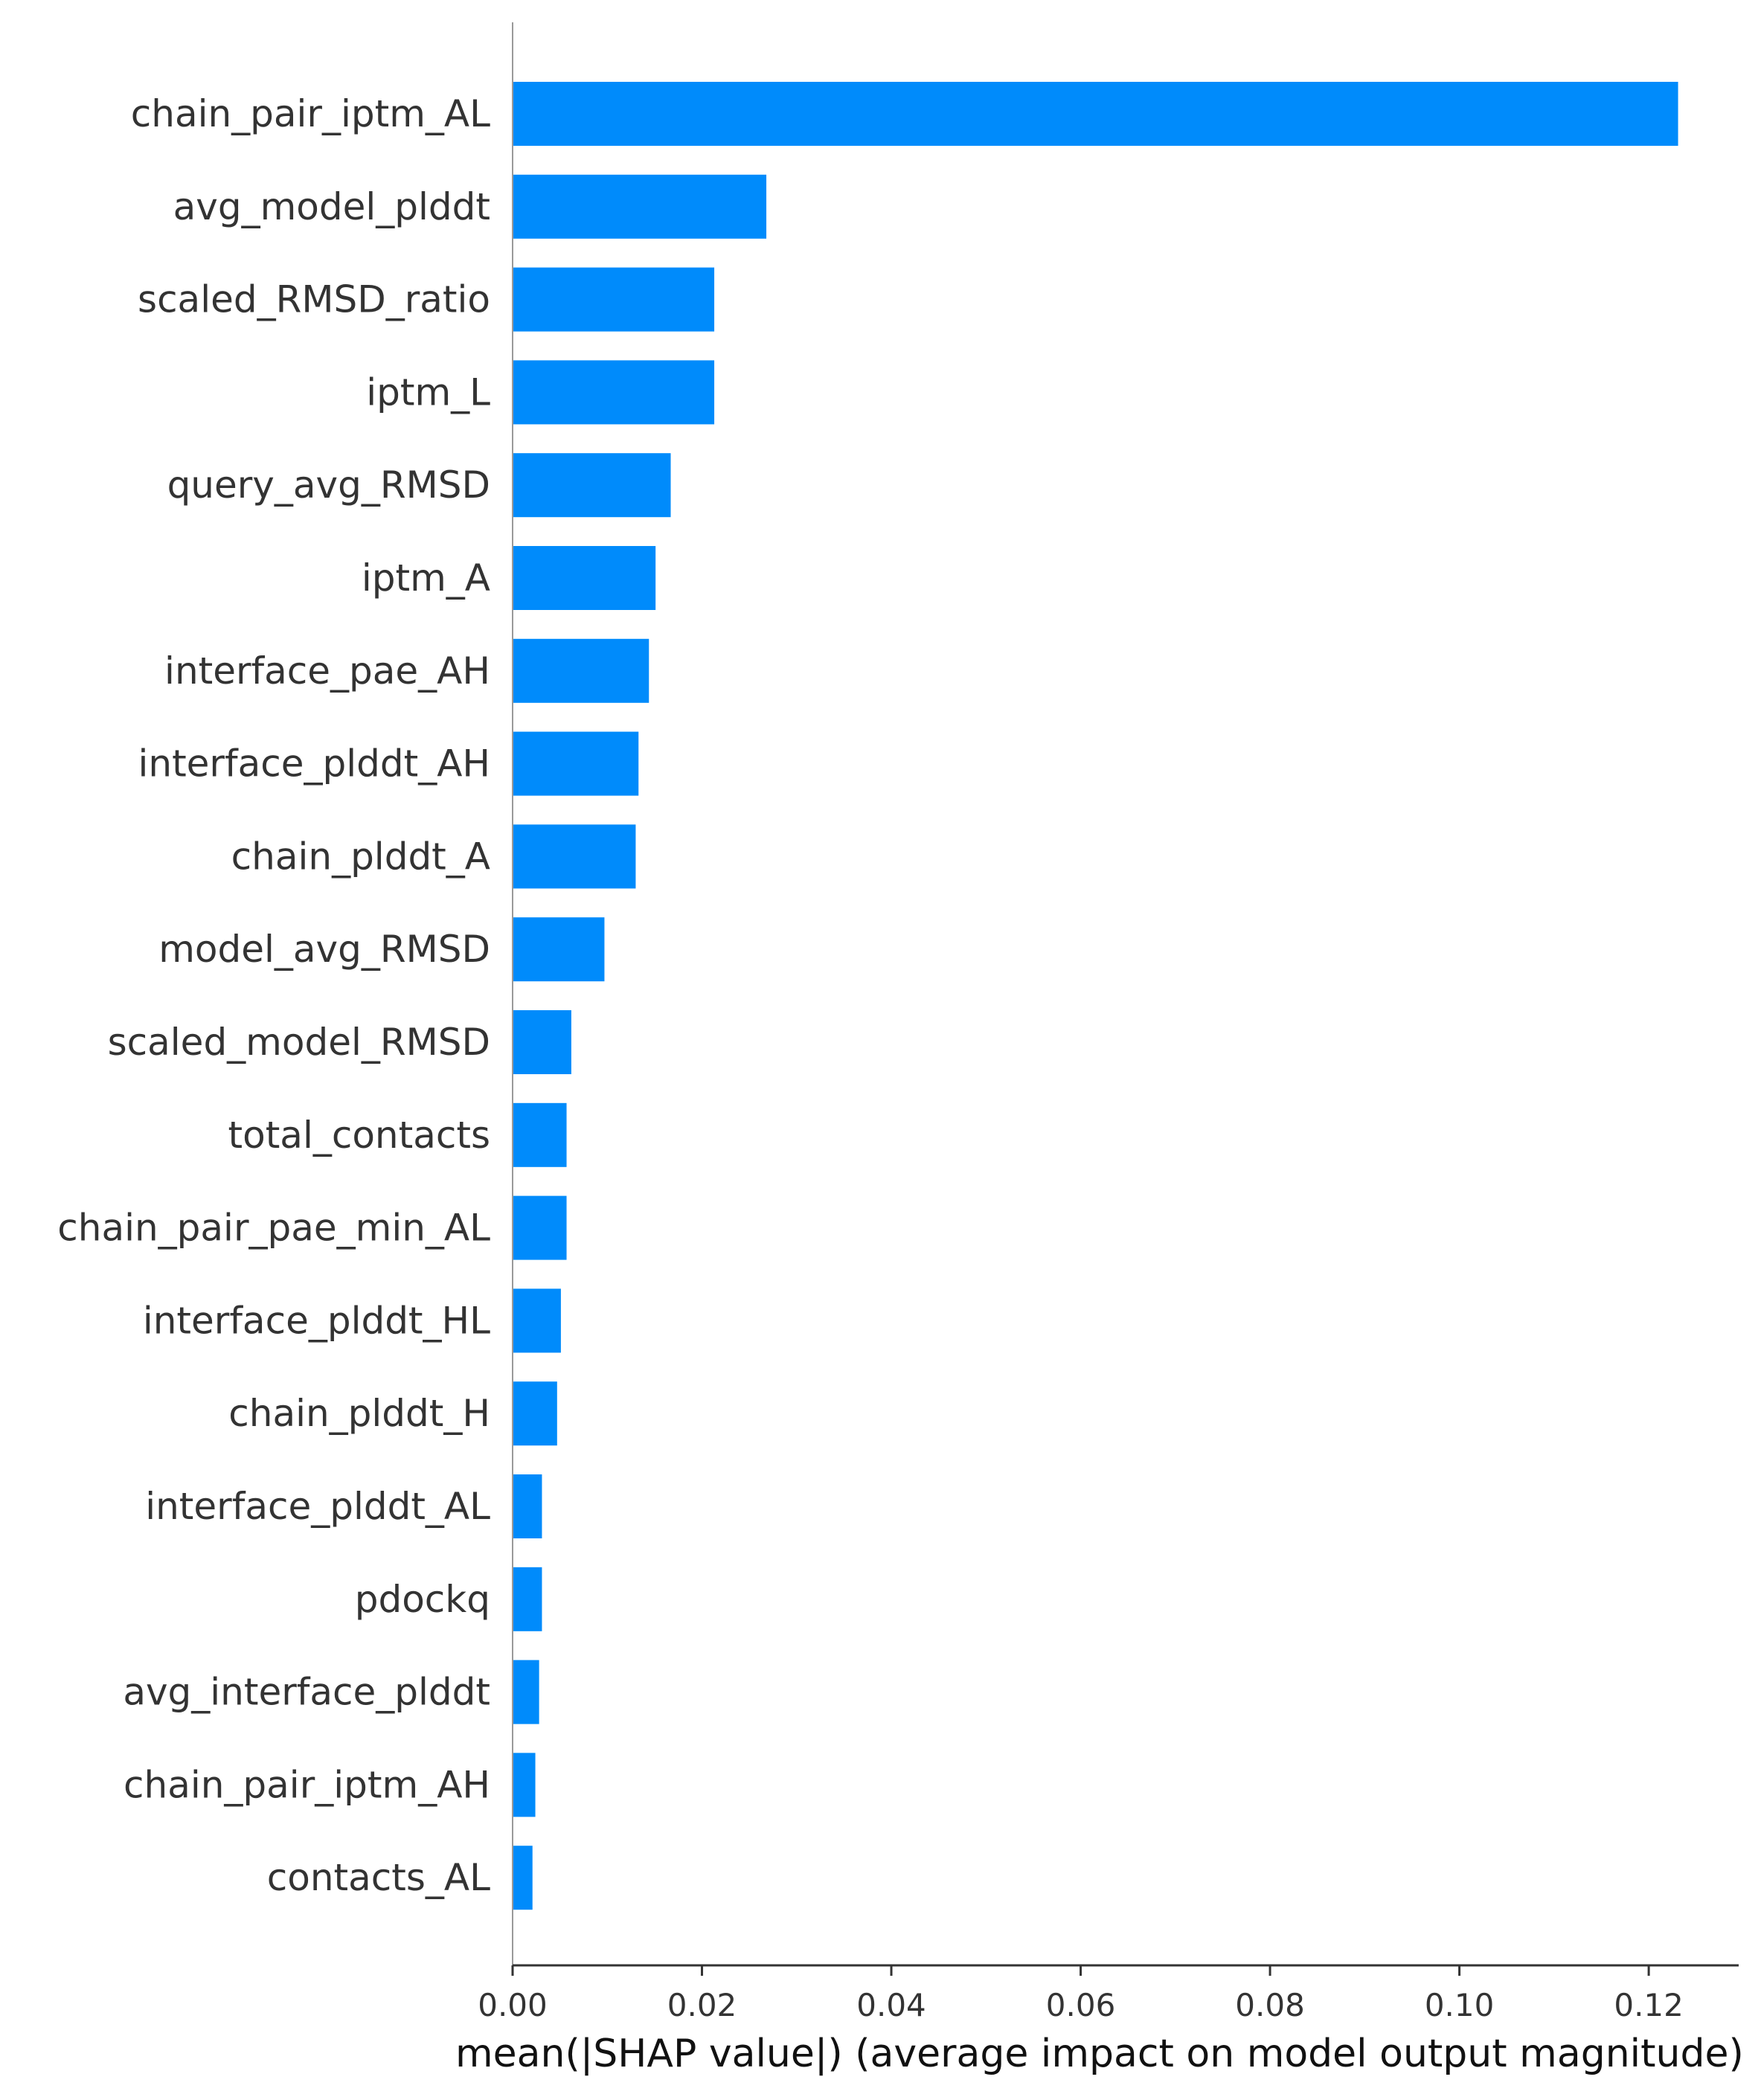 The image size is (1761, 2100). I want to click on bar-chain_pair_iptm_AH, so click(524, 1785).